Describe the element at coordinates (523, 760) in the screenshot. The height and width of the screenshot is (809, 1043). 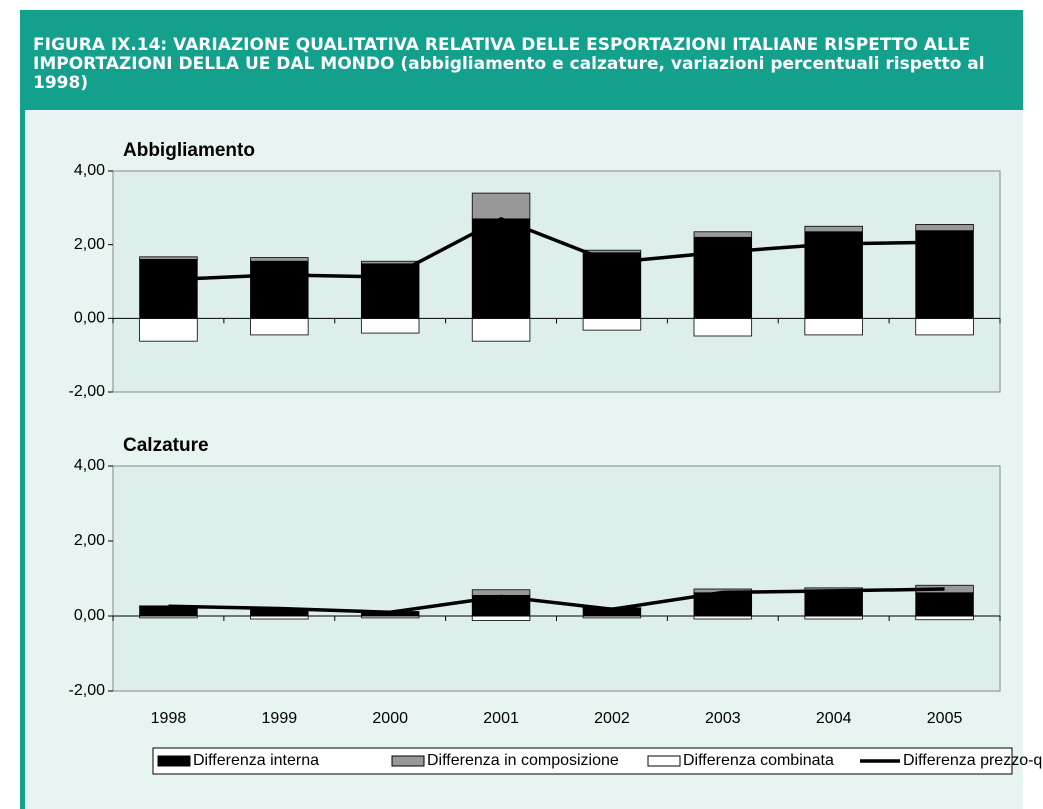
I see `legend-label: Differenza in composizione` at that location.